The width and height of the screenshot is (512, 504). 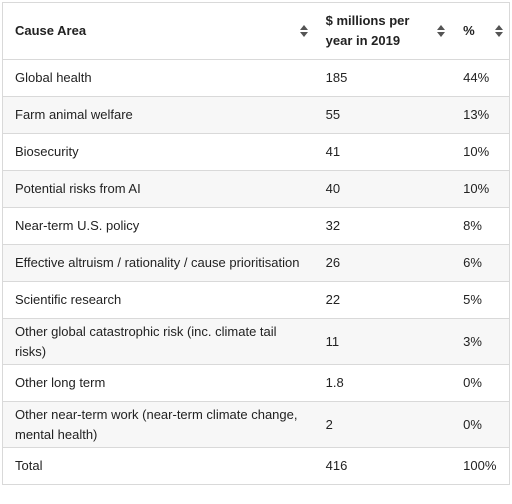 What do you see at coordinates (256, 299) in the screenshot?
I see `table-row: Scientific research 22 5%` at bounding box center [256, 299].